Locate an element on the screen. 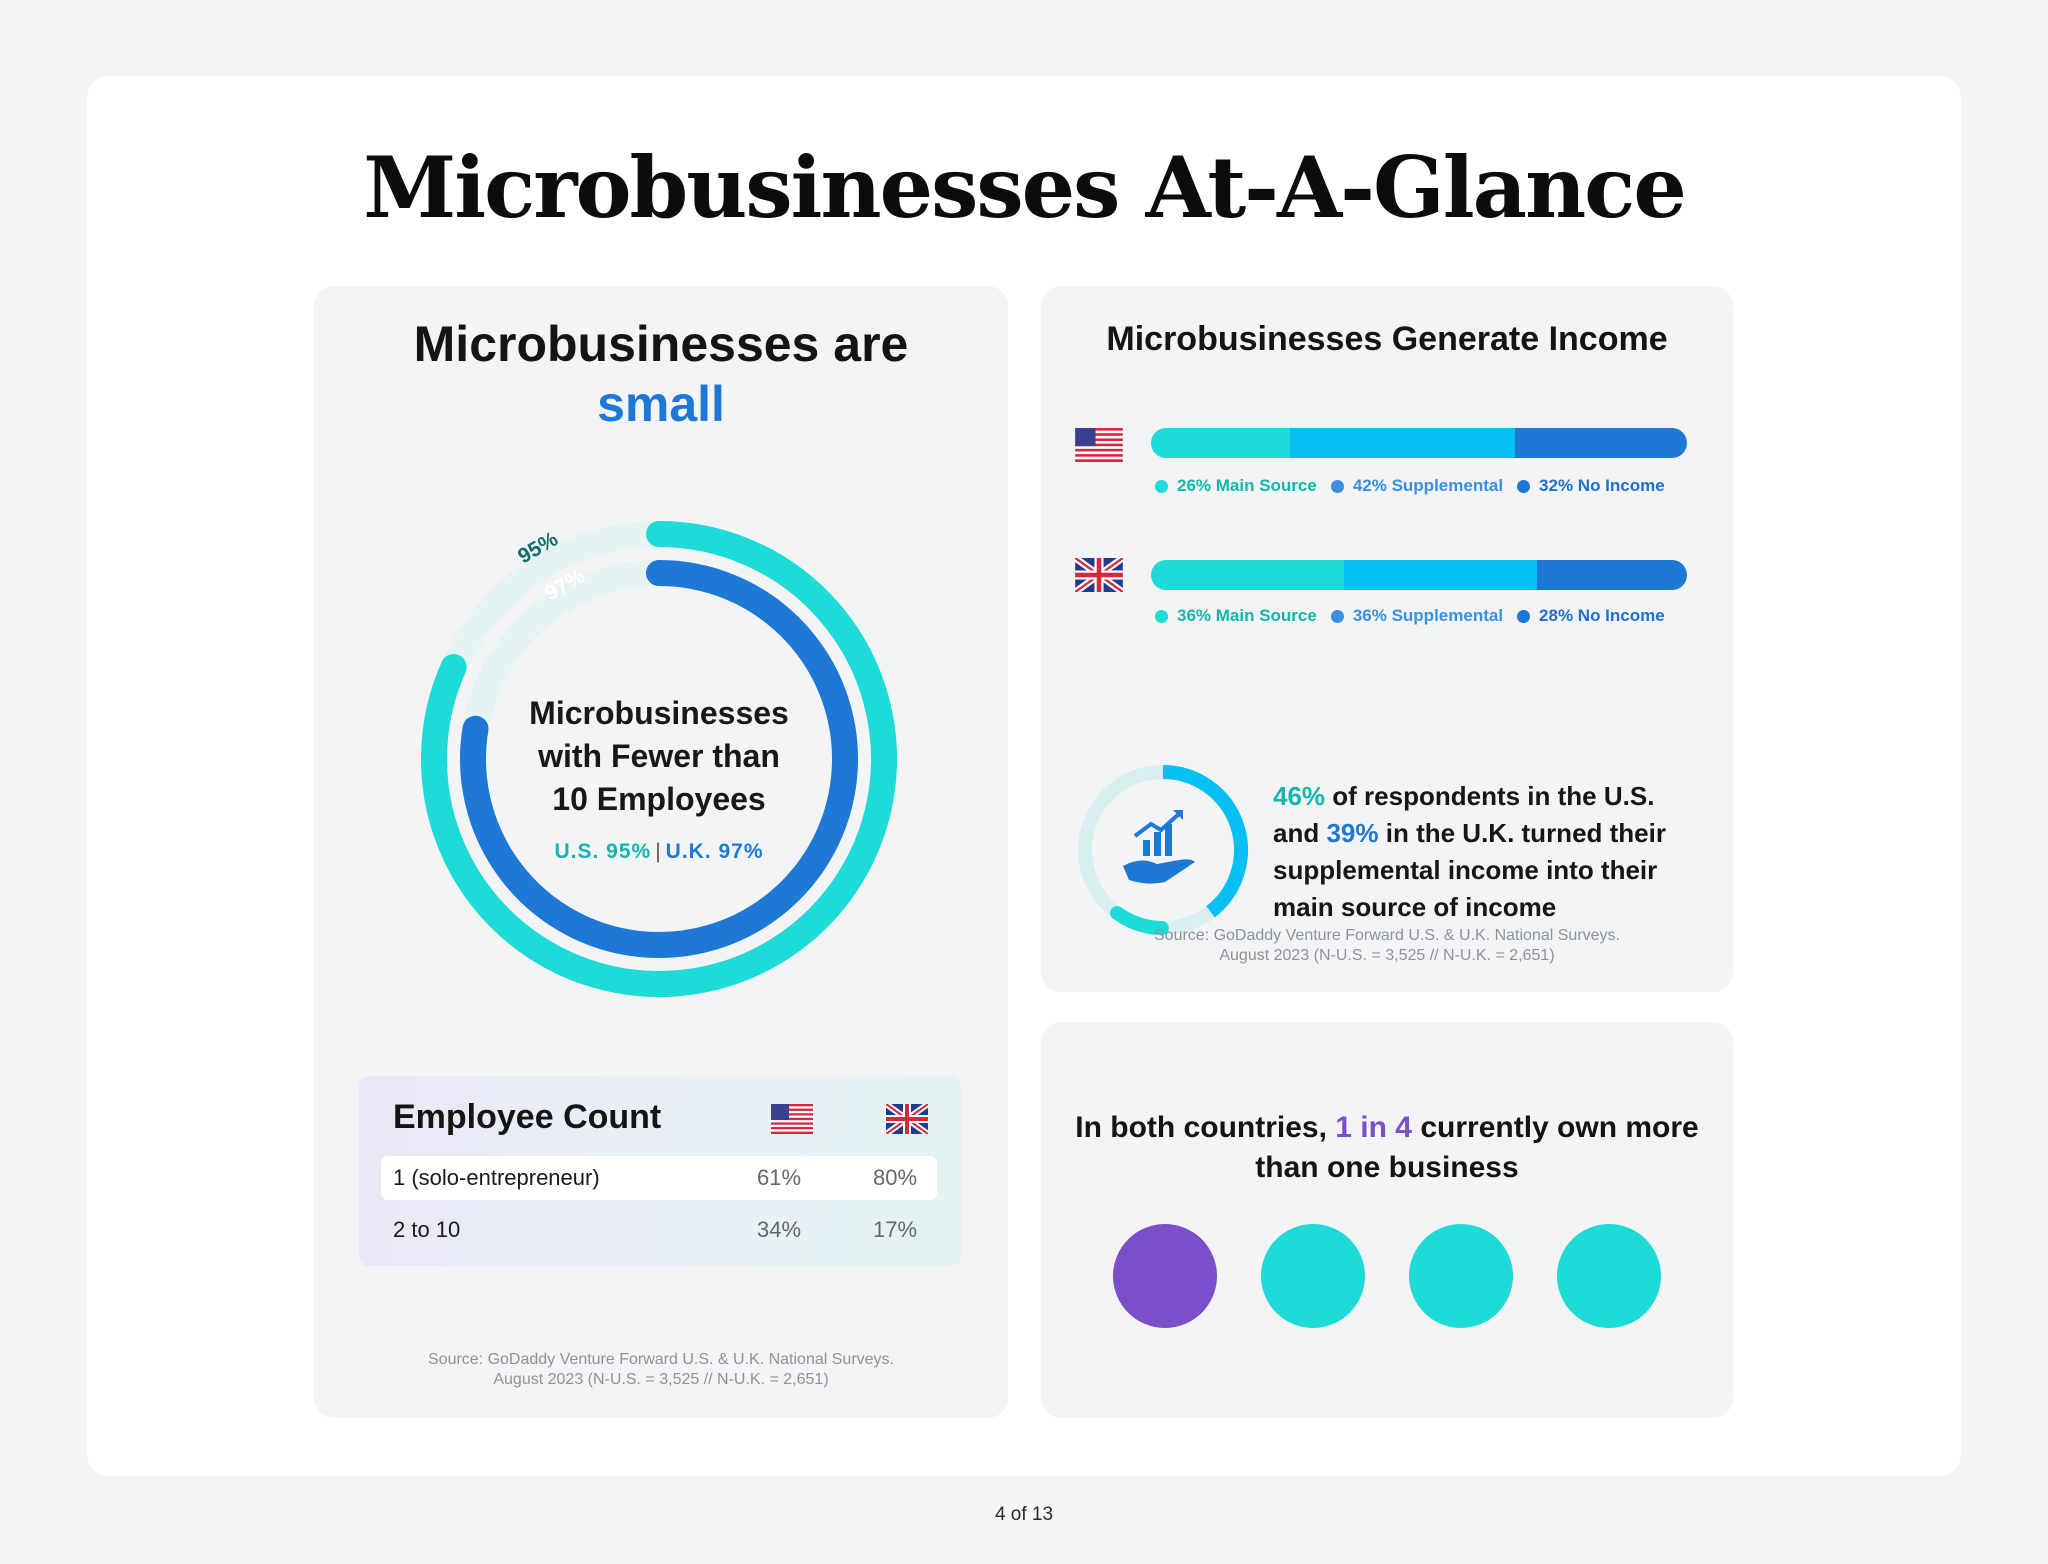 Image resolution: width=2048 pixels, height=1564 pixels. row-uk-value: 80% is located at coordinates (895, 1177).